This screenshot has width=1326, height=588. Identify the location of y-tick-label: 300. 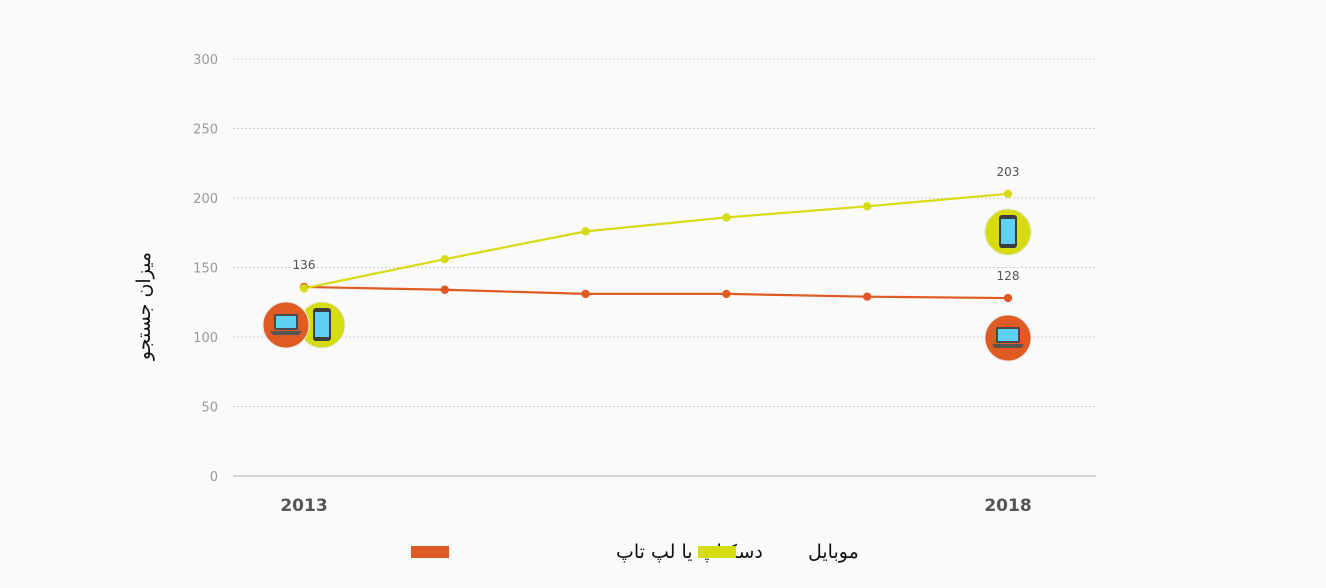
(205, 60).